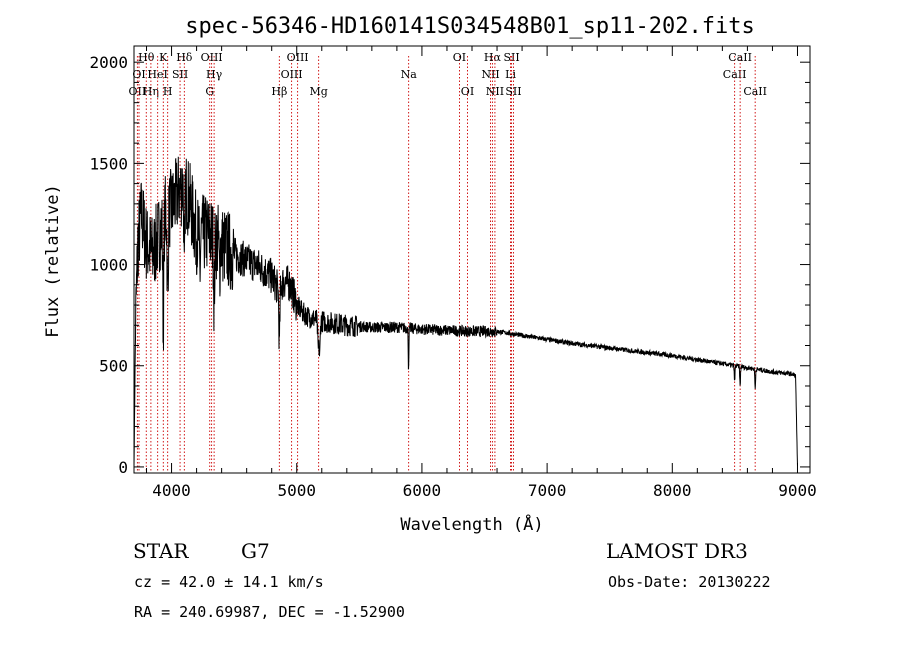 The height and width of the screenshot is (649, 900). I want to click on object-type: STAR, so click(161, 551).